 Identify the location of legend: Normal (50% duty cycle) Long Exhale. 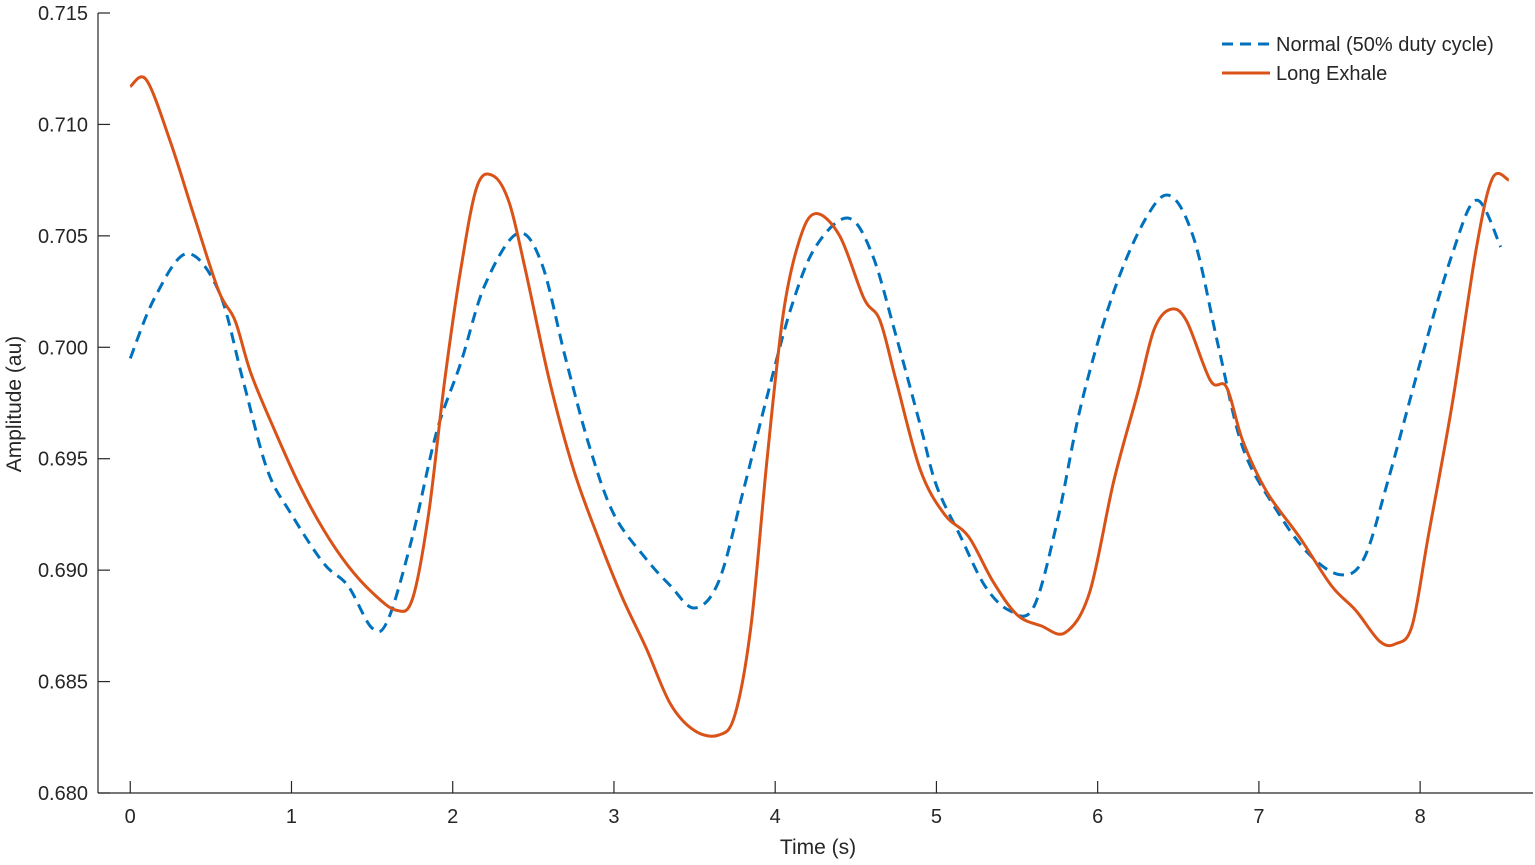
(1358, 59).